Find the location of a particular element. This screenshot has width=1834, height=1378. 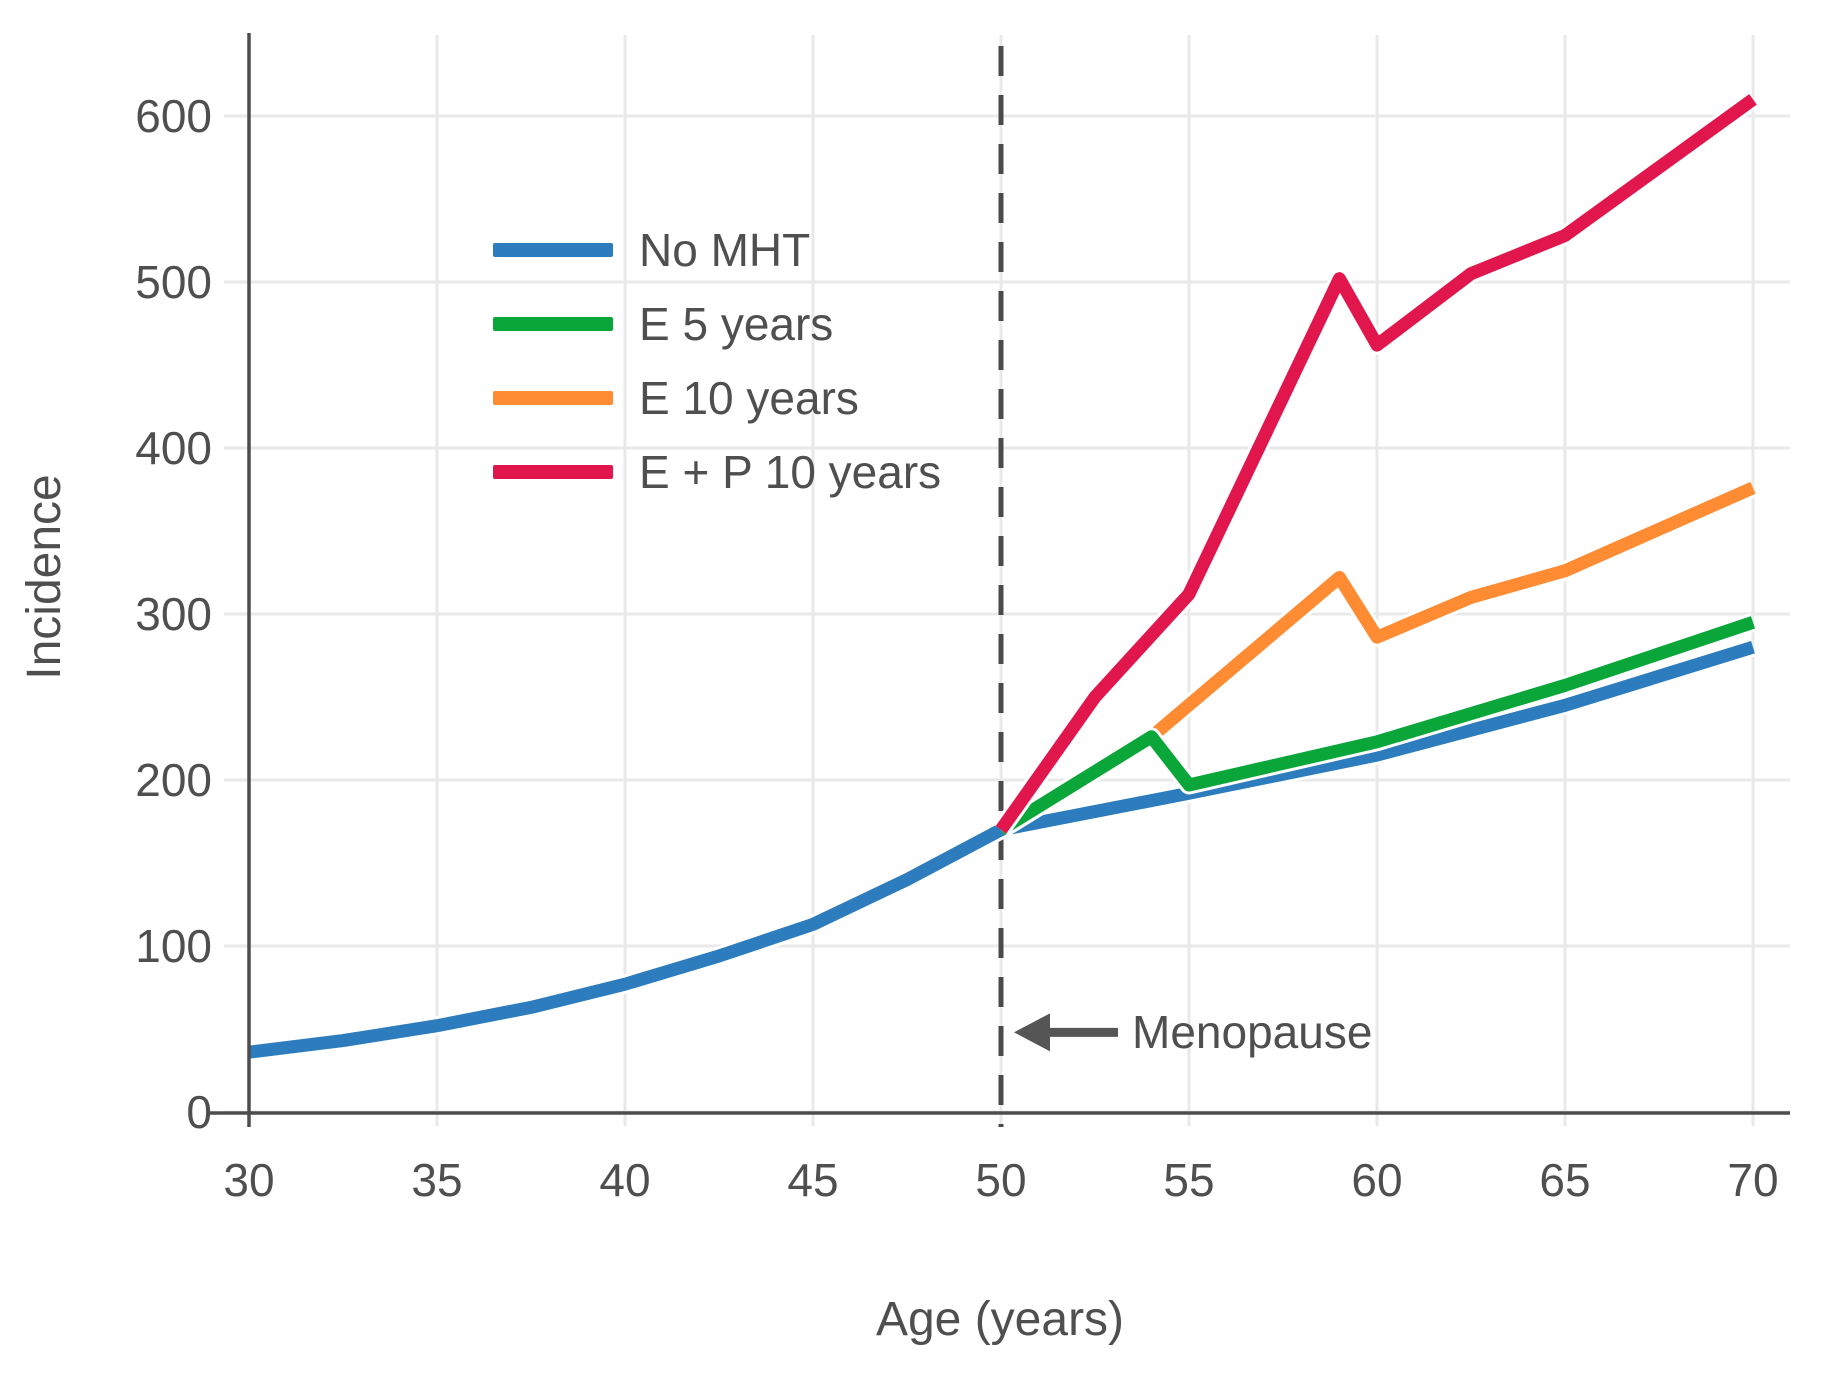

y-tick-label: 500 is located at coordinates (173, 282).